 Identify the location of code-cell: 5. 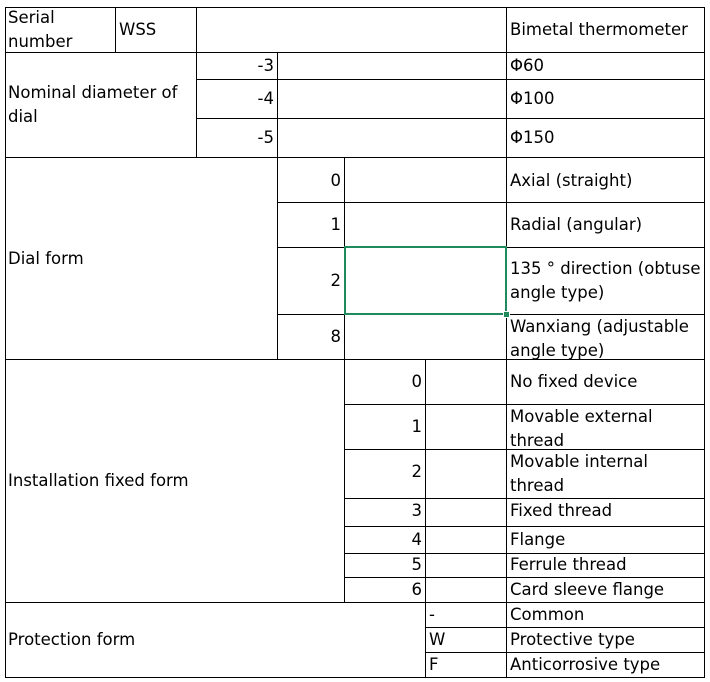
(417, 564).